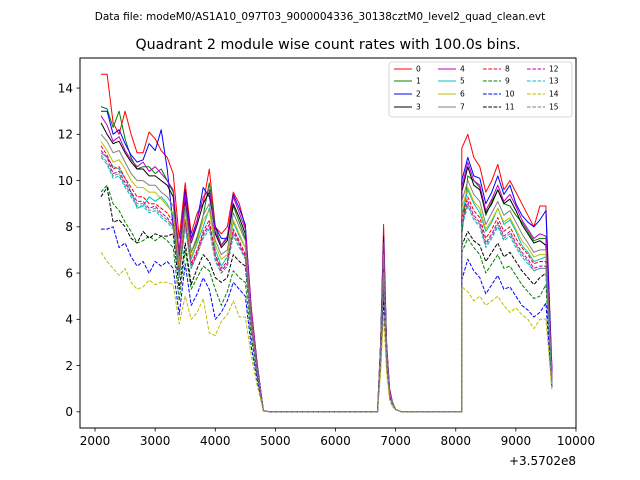 Image resolution: width=640 pixels, height=480 pixels. I want to click on legend-label-5: 5, so click(462, 81).